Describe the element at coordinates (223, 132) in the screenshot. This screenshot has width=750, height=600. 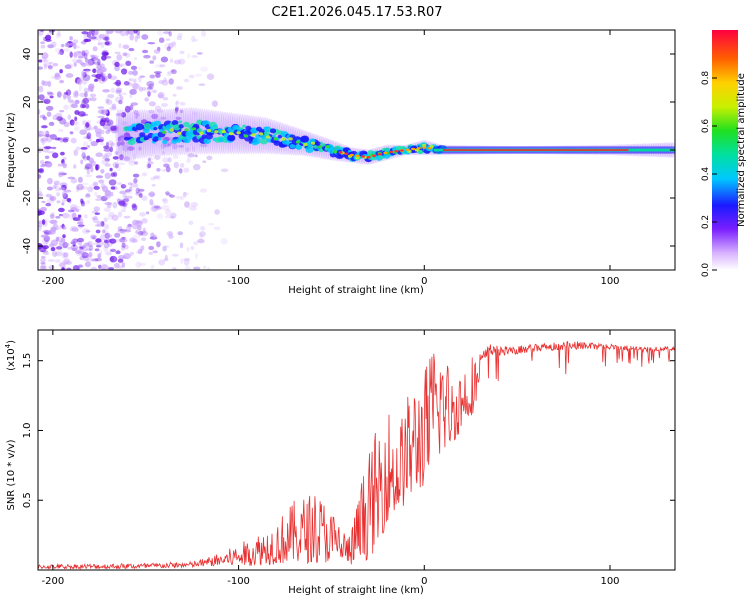
I see `spectrogram-peak` at that location.